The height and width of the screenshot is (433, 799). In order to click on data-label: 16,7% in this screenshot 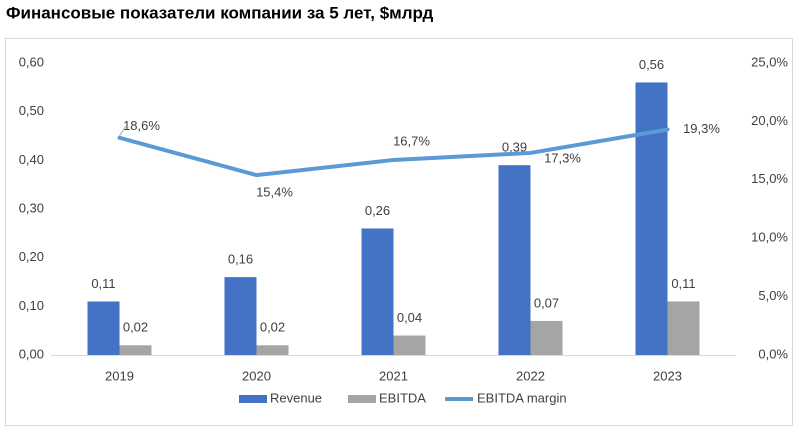, I will do `click(411, 140)`.